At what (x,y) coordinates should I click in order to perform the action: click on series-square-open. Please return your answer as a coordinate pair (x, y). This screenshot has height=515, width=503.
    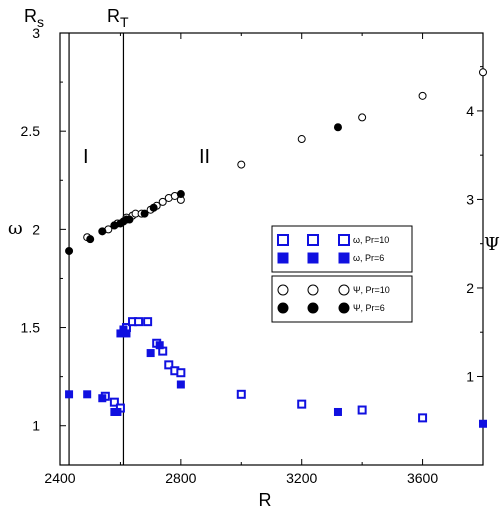
    Looking at the image, I should click on (264, 370).